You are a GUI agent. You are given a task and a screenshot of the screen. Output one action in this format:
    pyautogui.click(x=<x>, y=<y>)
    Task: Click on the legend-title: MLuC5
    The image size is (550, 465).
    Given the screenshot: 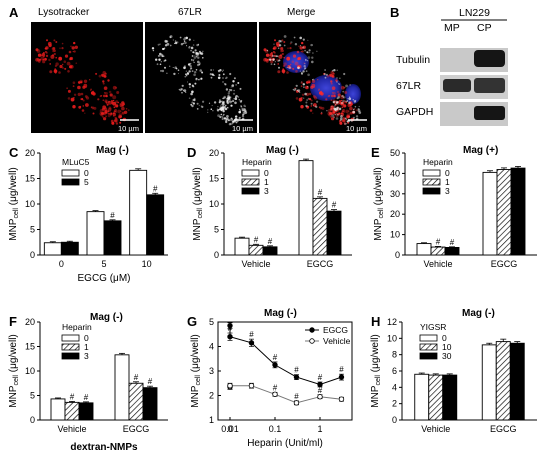 What is the action you would take?
    pyautogui.click(x=76, y=162)
    